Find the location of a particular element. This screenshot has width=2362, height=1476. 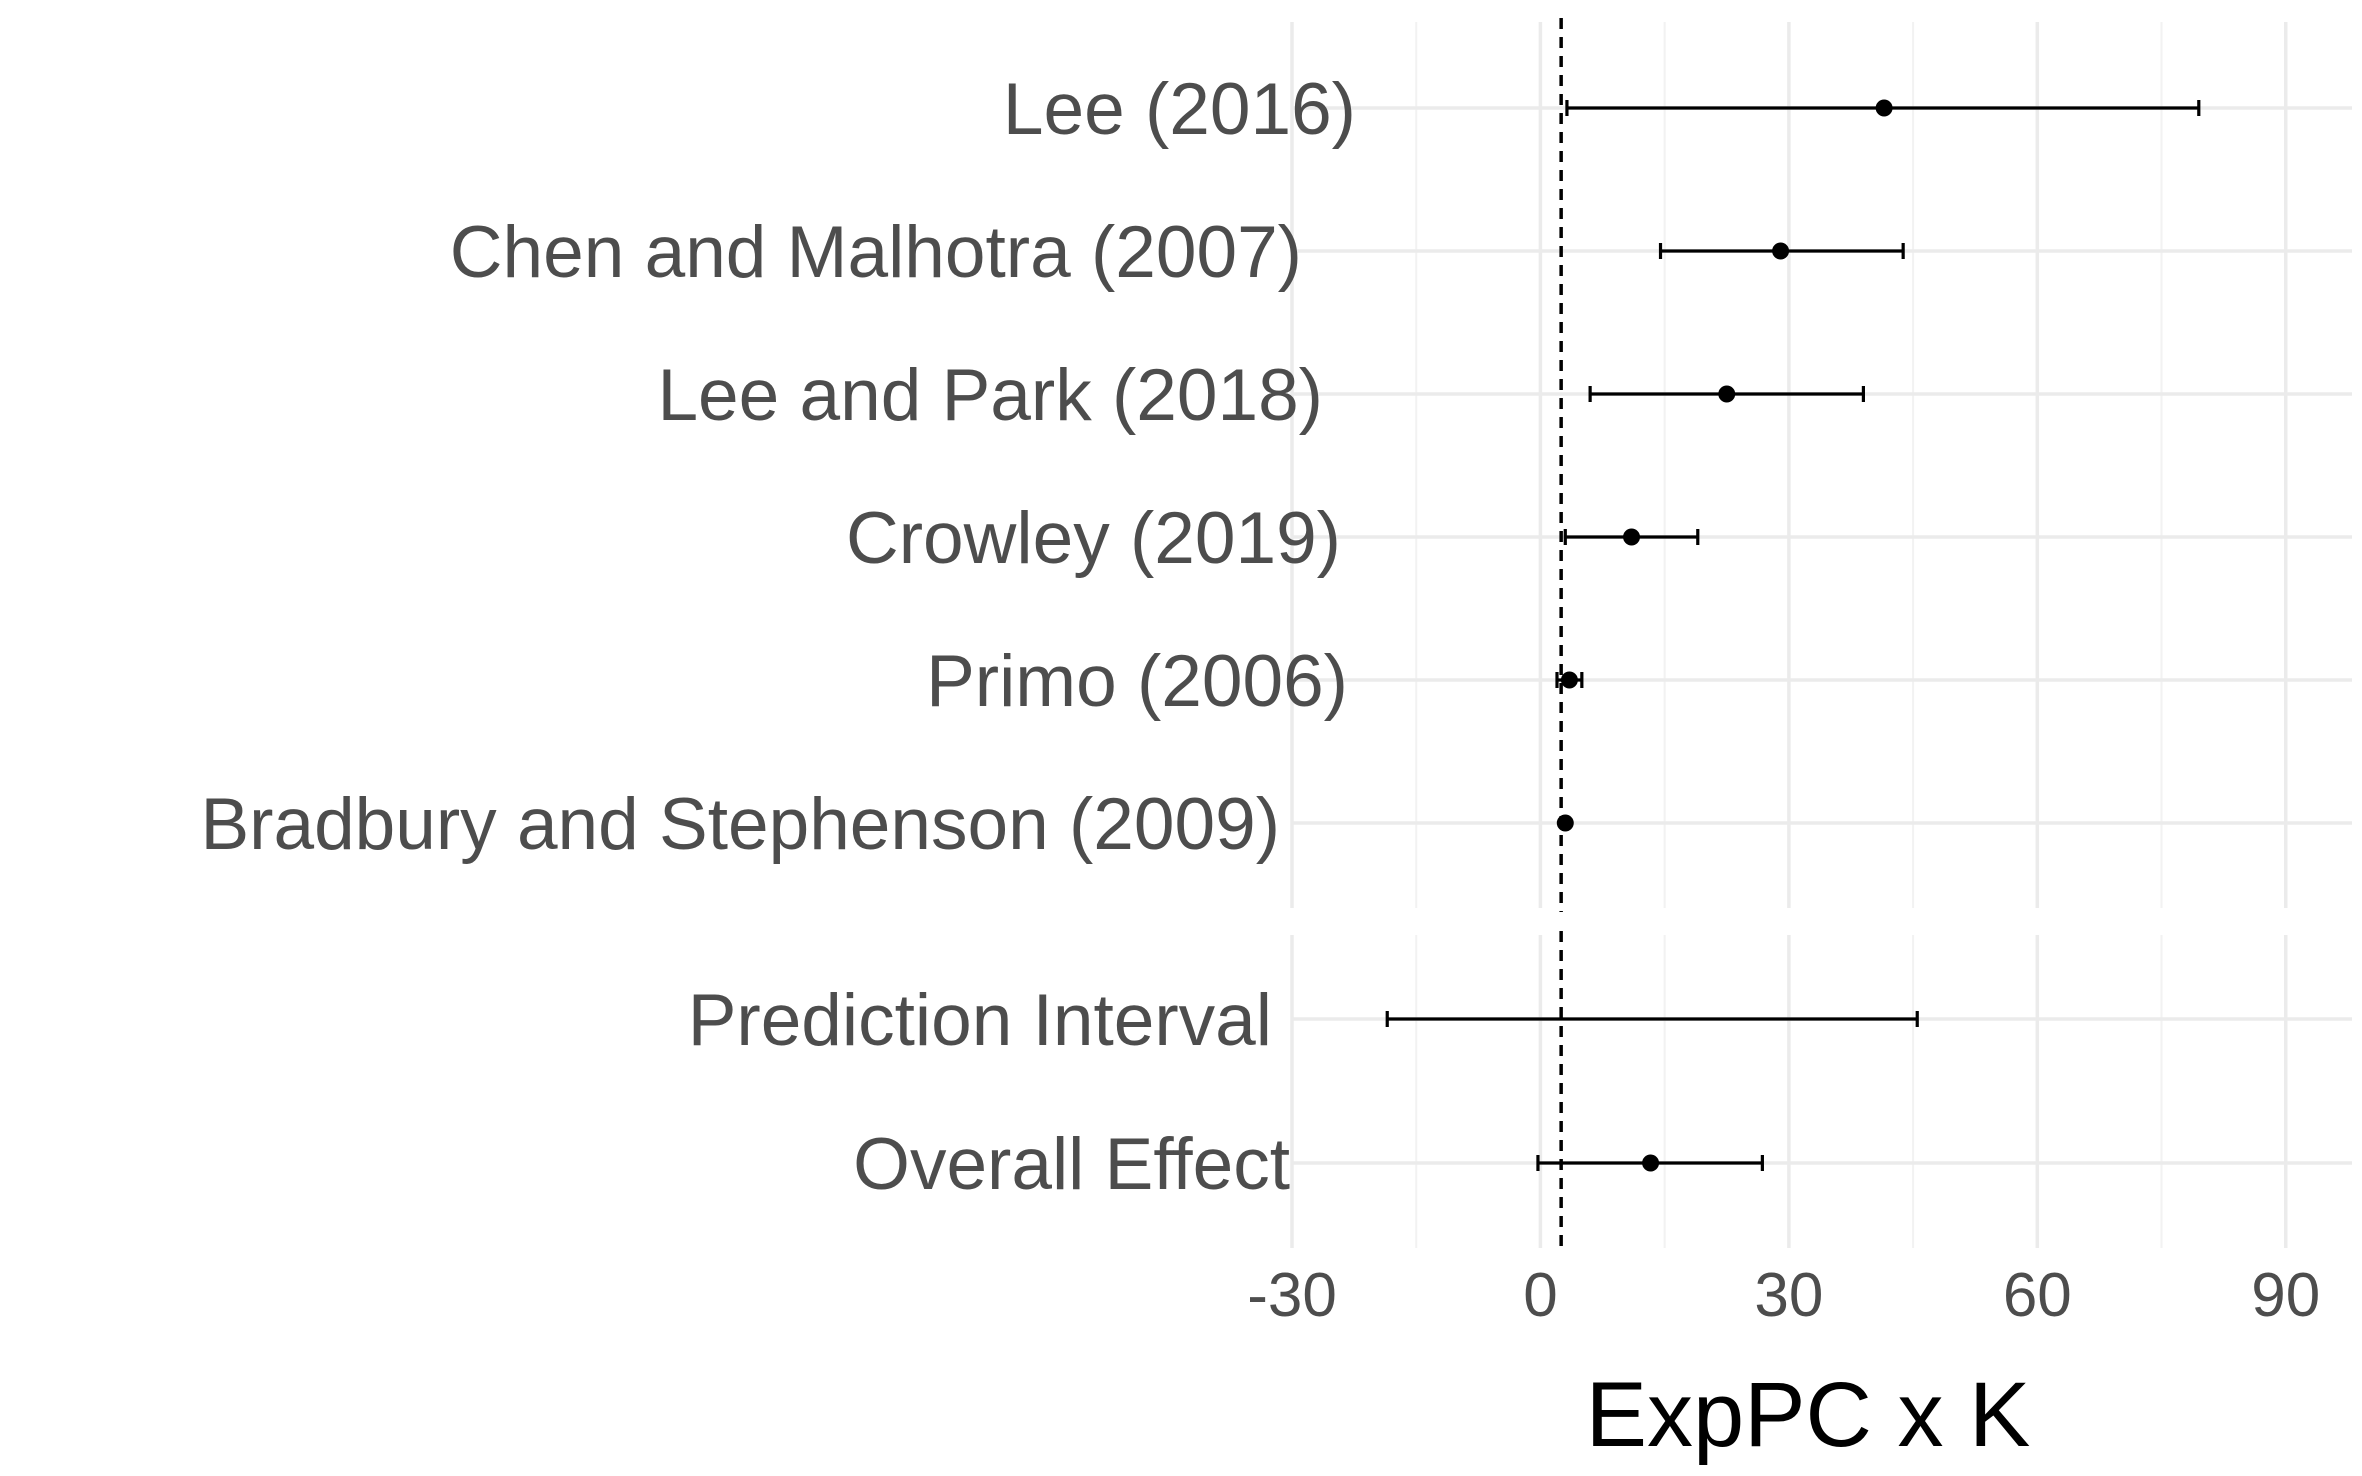

x-tick-label: 90 is located at coordinates (2285, 1295).